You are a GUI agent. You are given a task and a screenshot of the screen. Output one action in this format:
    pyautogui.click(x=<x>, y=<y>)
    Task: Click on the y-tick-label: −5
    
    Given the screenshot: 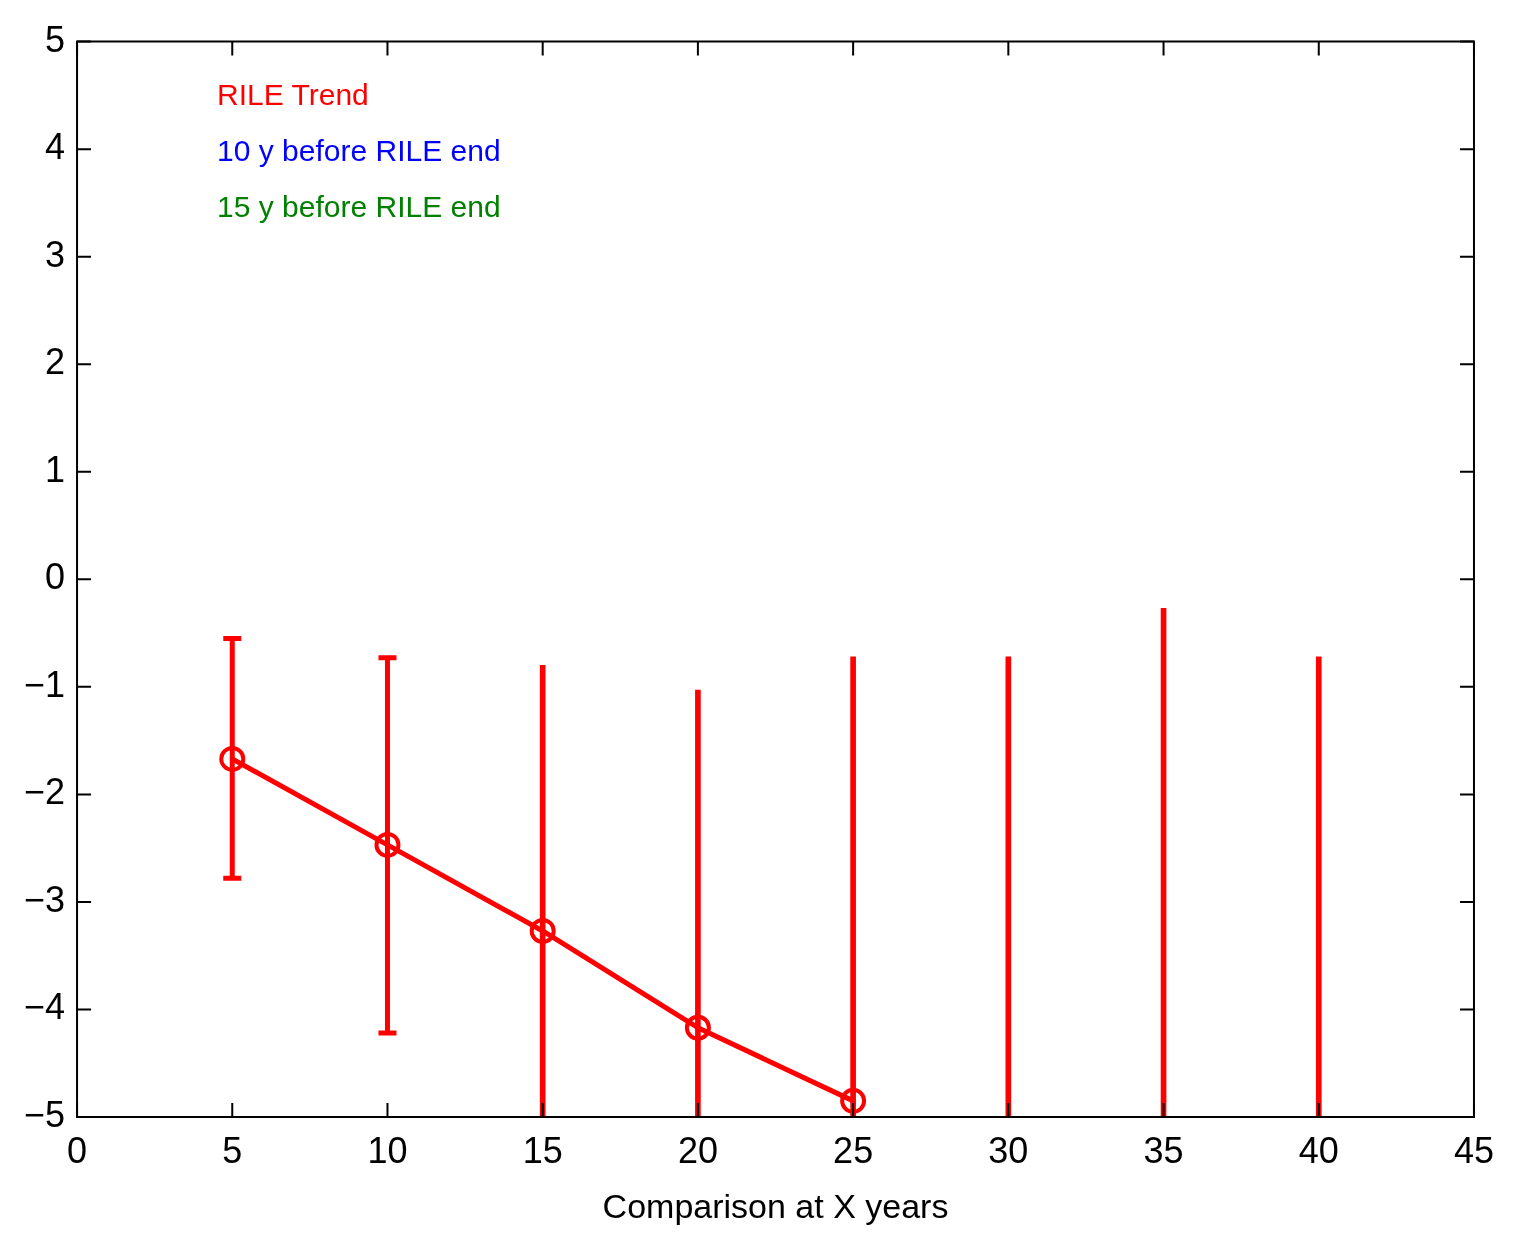 What is the action you would take?
    pyautogui.click(x=45, y=1114)
    